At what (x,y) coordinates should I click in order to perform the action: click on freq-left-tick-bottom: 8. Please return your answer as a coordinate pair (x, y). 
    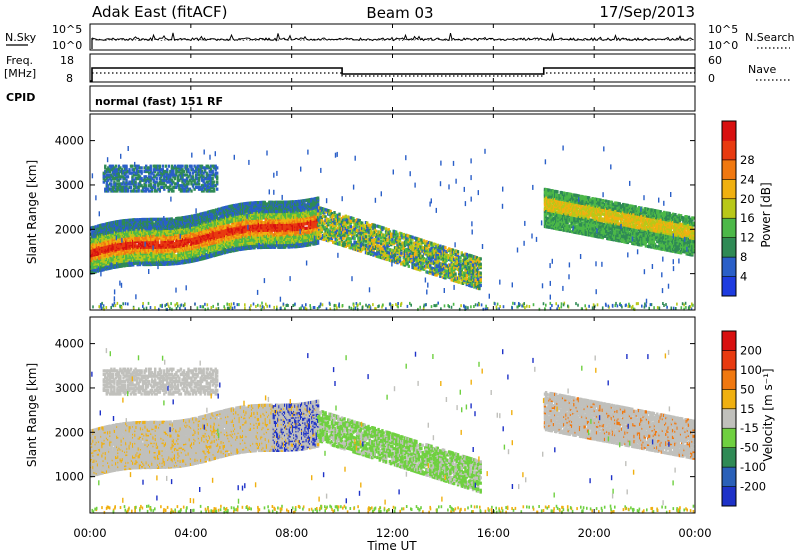
    Looking at the image, I should click on (69, 78).